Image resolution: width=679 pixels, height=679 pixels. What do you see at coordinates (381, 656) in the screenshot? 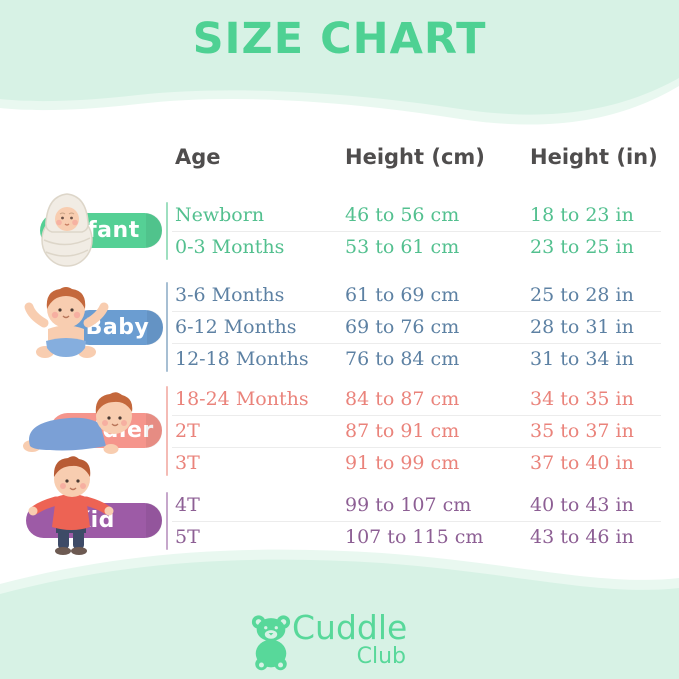
I see `brand-name-club: Club` at bounding box center [381, 656].